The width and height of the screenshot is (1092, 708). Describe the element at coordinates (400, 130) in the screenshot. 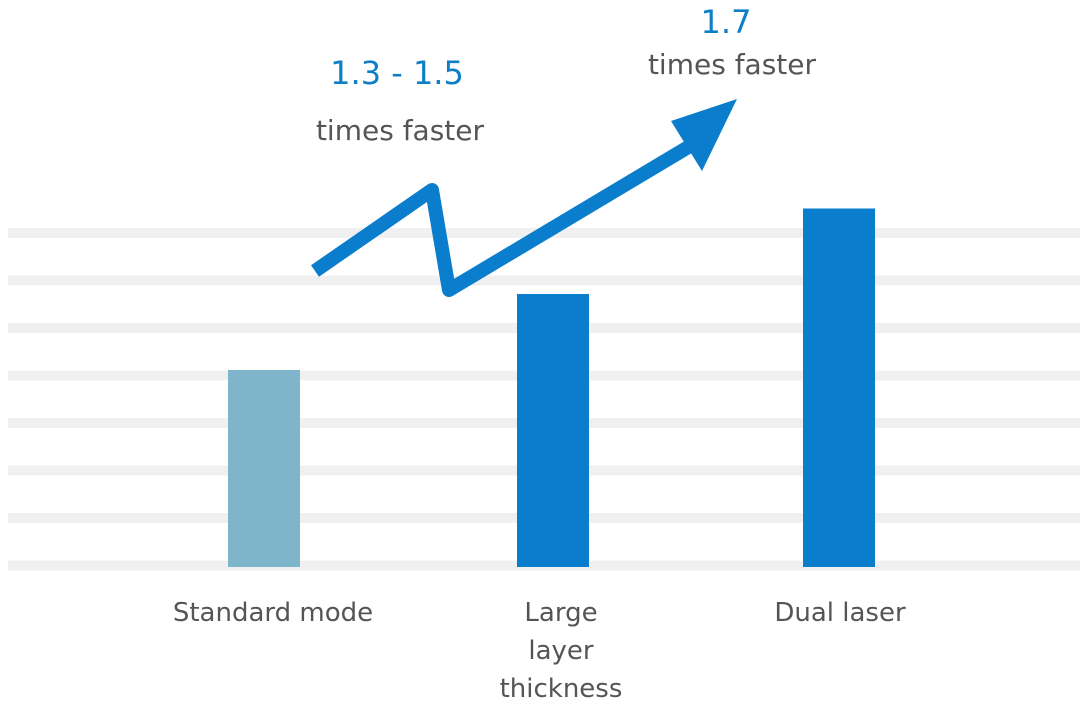

I see `annotation-text-large-layer: times faster` at that location.